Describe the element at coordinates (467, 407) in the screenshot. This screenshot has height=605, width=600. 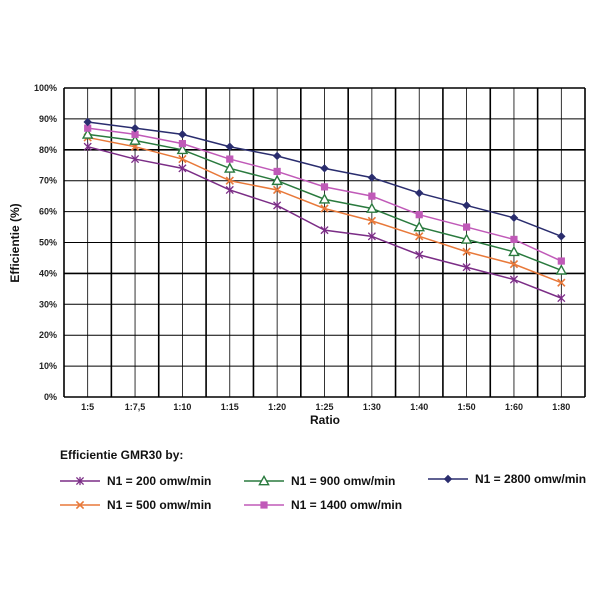
I see `x-tick-label: 1:50` at that location.